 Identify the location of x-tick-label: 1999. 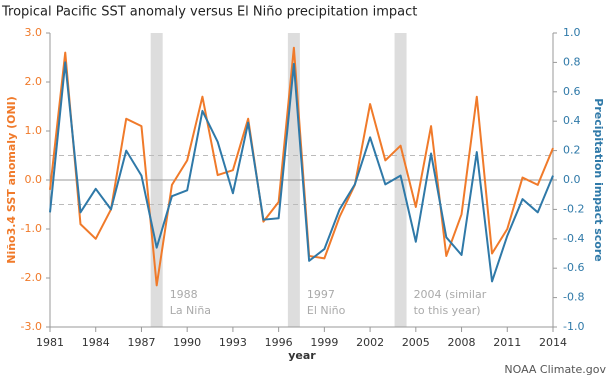
(324, 342).